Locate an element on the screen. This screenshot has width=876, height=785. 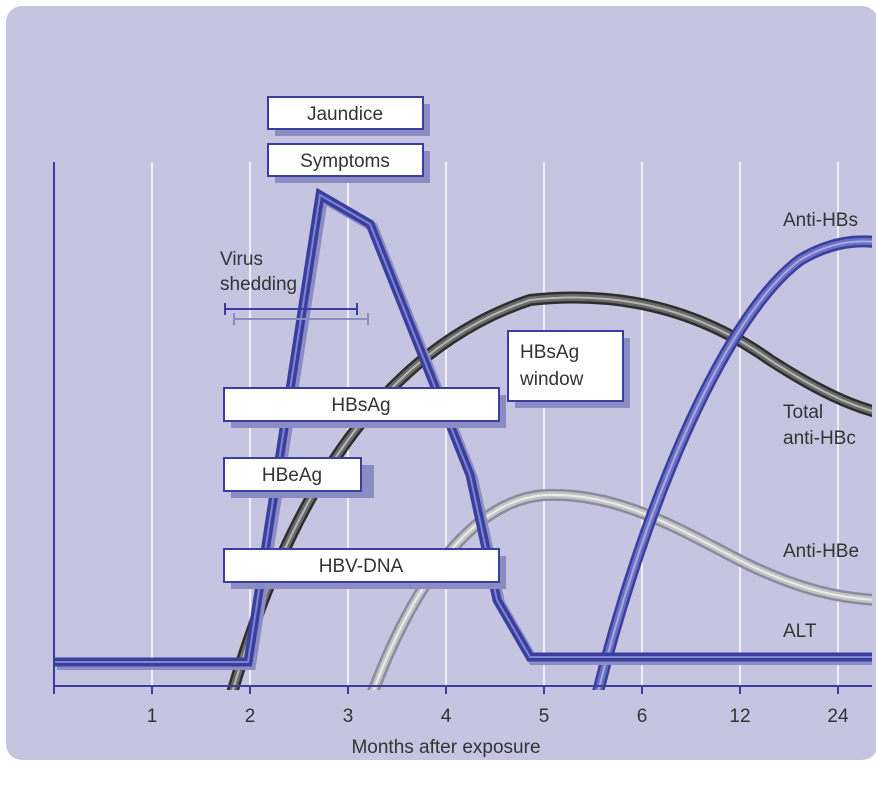
virus-shedding-marker: Virus shedding is located at coordinates (294, 287).